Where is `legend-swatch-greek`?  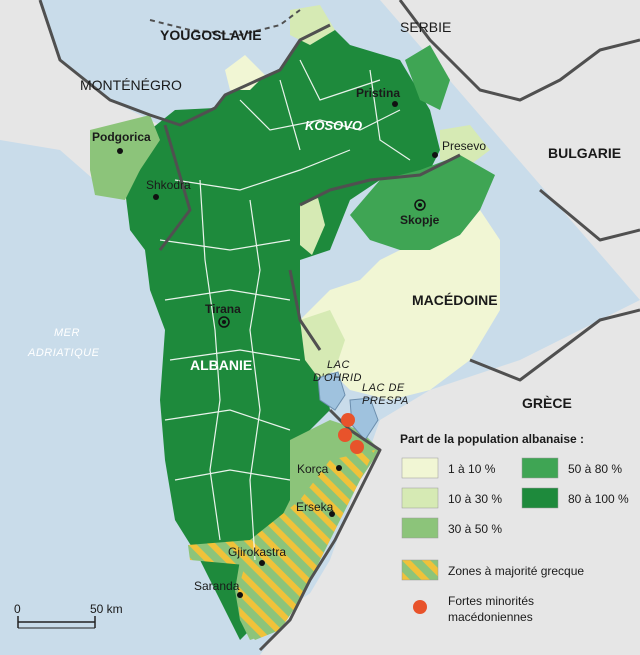 legend-swatch-greek is located at coordinates (420, 570).